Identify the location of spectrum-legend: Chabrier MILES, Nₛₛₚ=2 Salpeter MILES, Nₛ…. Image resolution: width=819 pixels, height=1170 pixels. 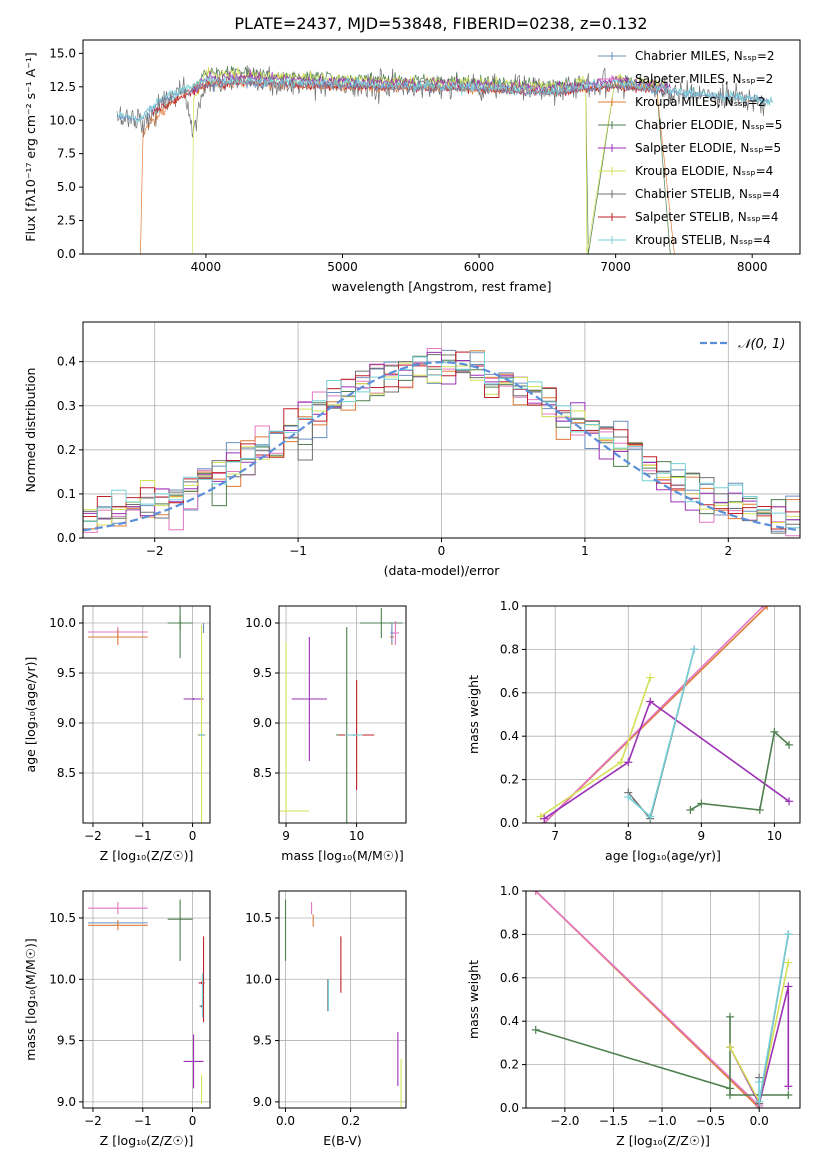
(690, 148).